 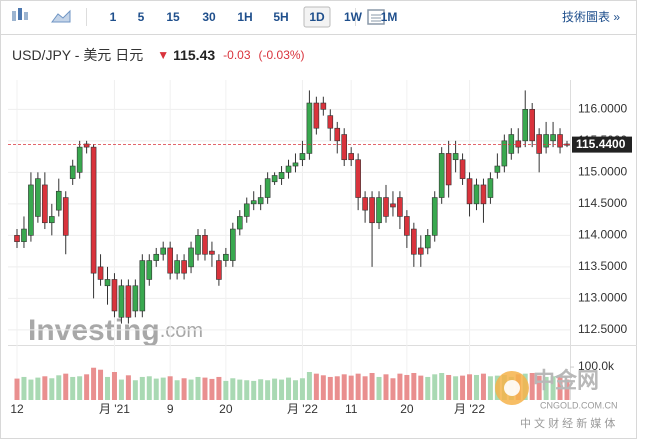 What do you see at coordinates (244, 17) in the screenshot?
I see `timeframe-button: 1H` at bounding box center [244, 17].